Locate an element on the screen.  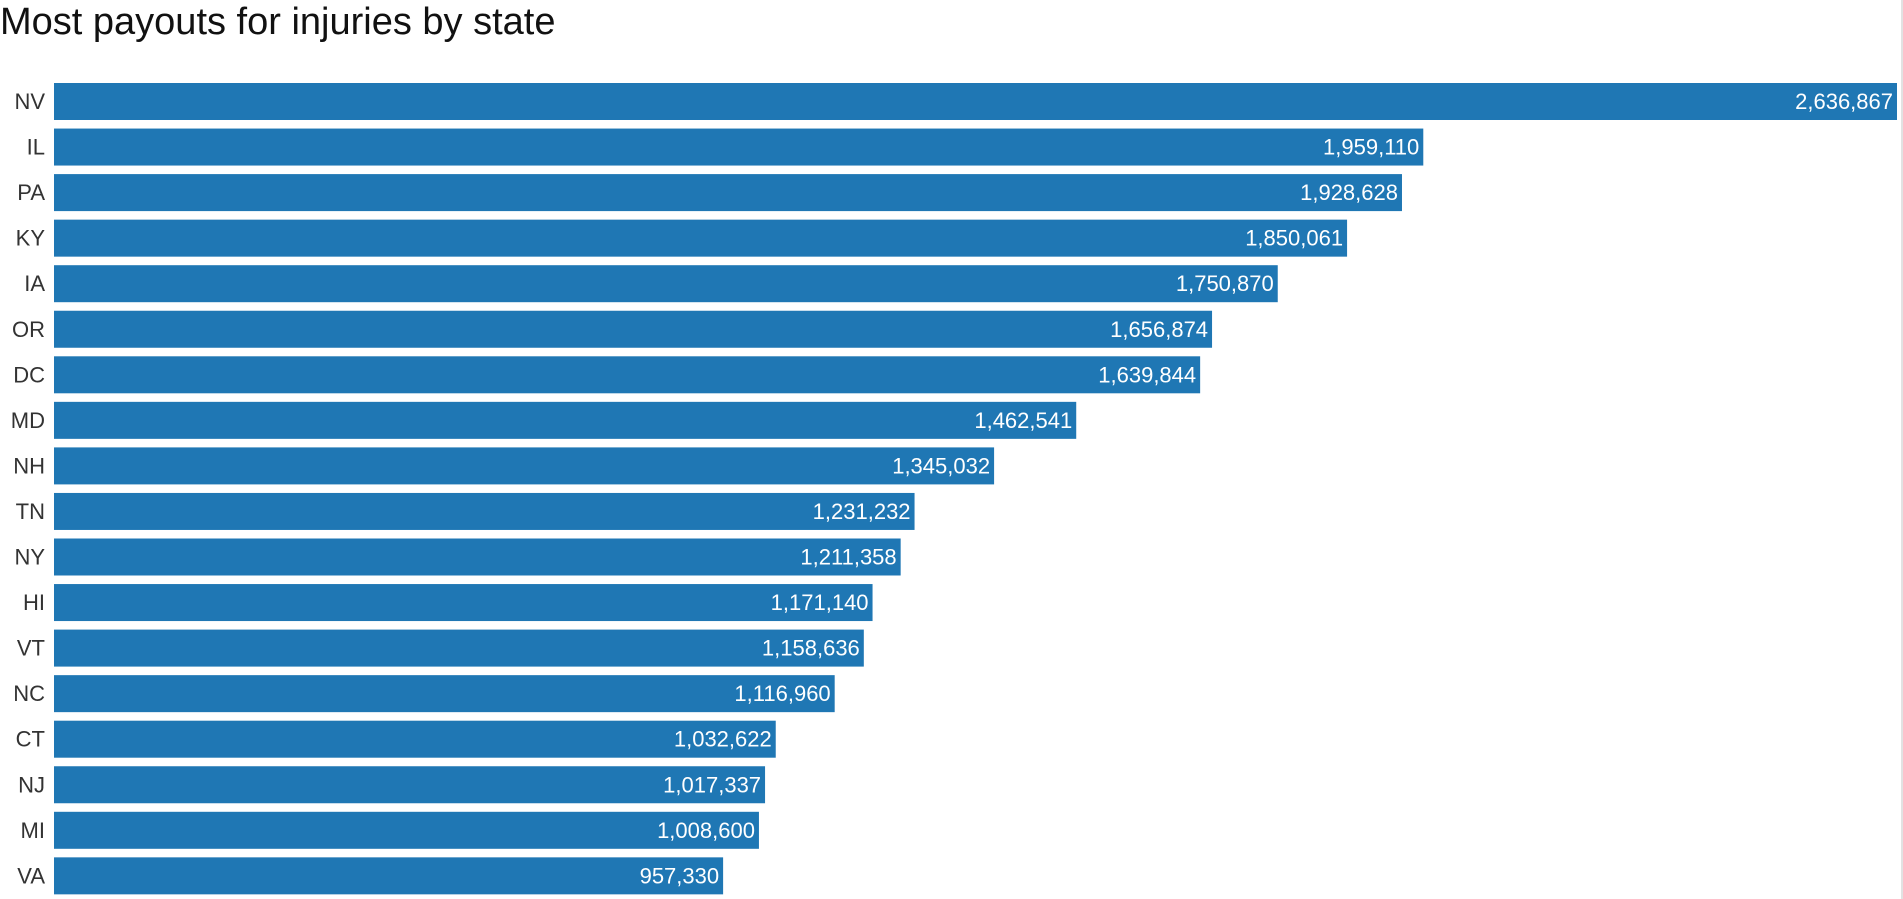
bar-md is located at coordinates (565, 420).